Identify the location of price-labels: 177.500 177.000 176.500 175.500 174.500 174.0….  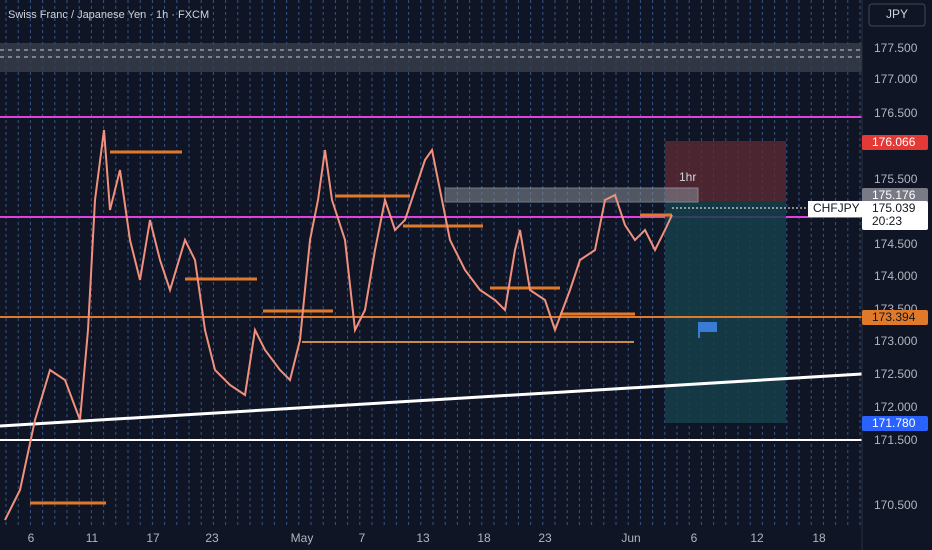
(896, 276).